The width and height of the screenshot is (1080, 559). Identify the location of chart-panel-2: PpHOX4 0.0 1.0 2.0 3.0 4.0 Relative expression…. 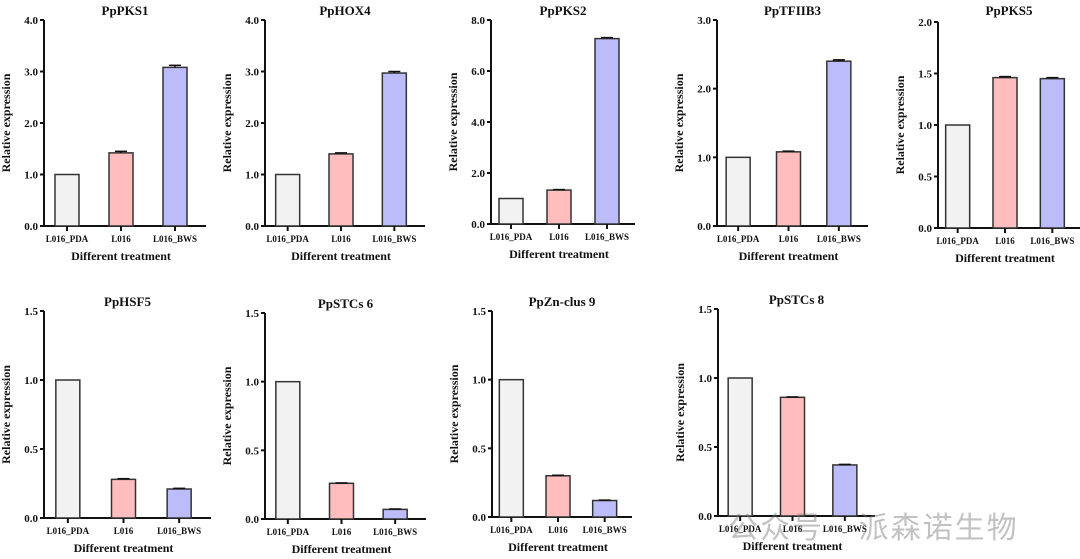
(322, 133).